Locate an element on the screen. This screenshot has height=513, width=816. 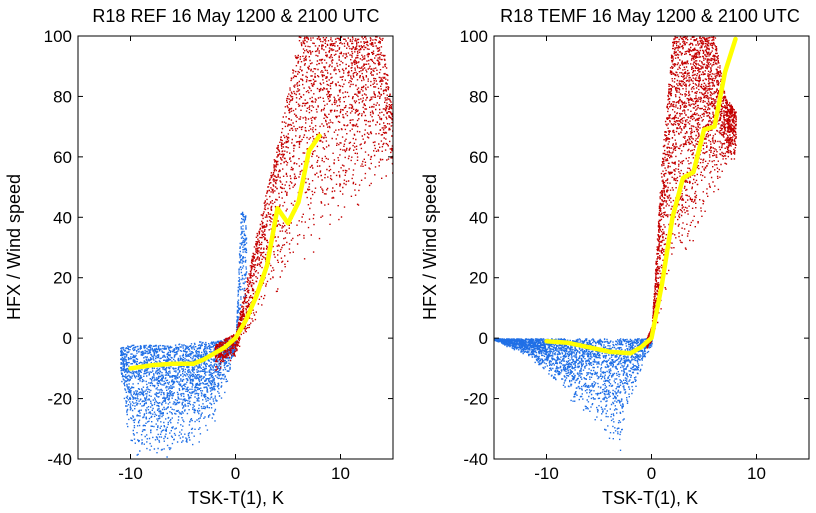
plot-title: R18 REF 16 May 1200 & 2100 UTC is located at coordinates (235, 16).